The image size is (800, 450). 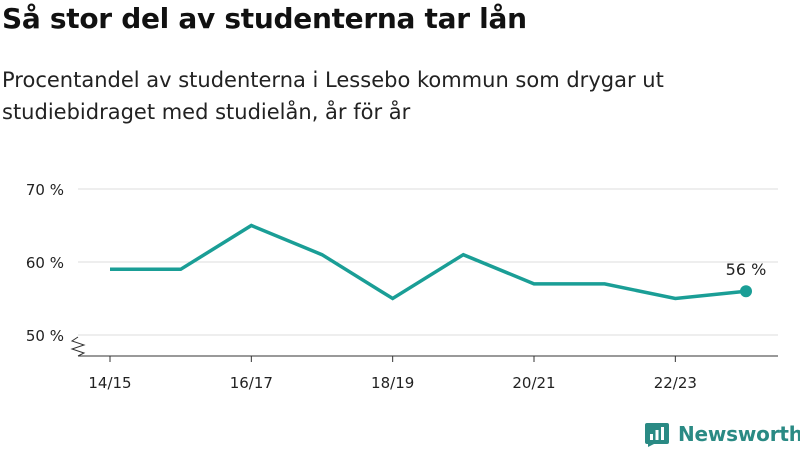 What do you see at coordinates (45, 336) in the screenshot?
I see `y-tick-label: 50 %` at bounding box center [45, 336].